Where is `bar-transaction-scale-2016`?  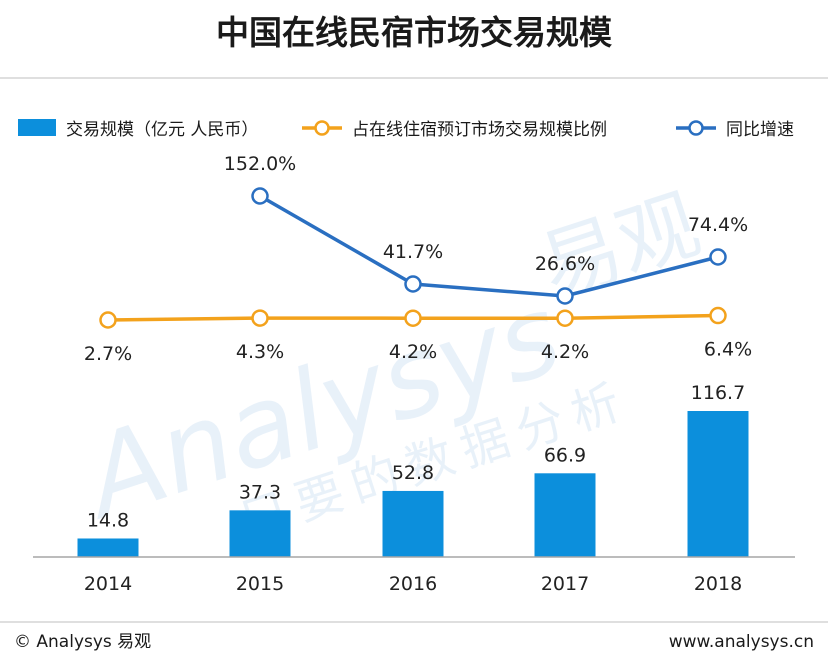 bar-transaction-scale-2016 is located at coordinates (413, 523).